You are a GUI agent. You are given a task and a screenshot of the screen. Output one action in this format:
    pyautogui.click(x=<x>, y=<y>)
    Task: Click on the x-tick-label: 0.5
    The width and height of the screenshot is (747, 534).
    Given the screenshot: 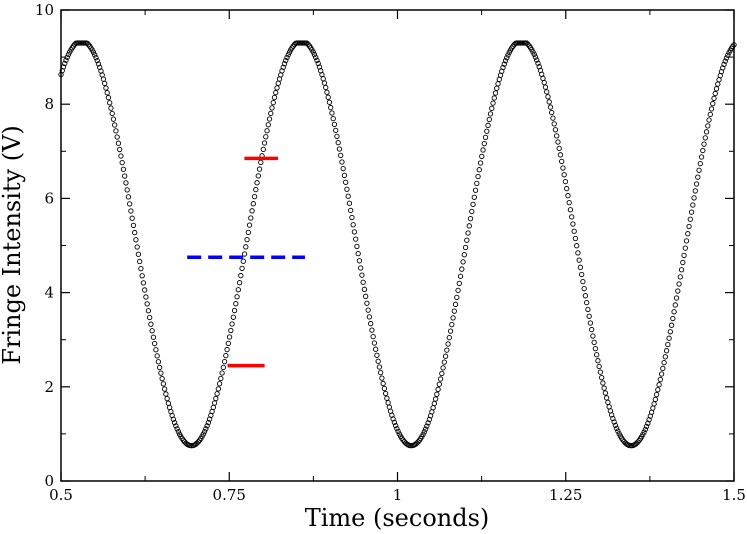 What is the action you would take?
    pyautogui.click(x=61, y=495)
    